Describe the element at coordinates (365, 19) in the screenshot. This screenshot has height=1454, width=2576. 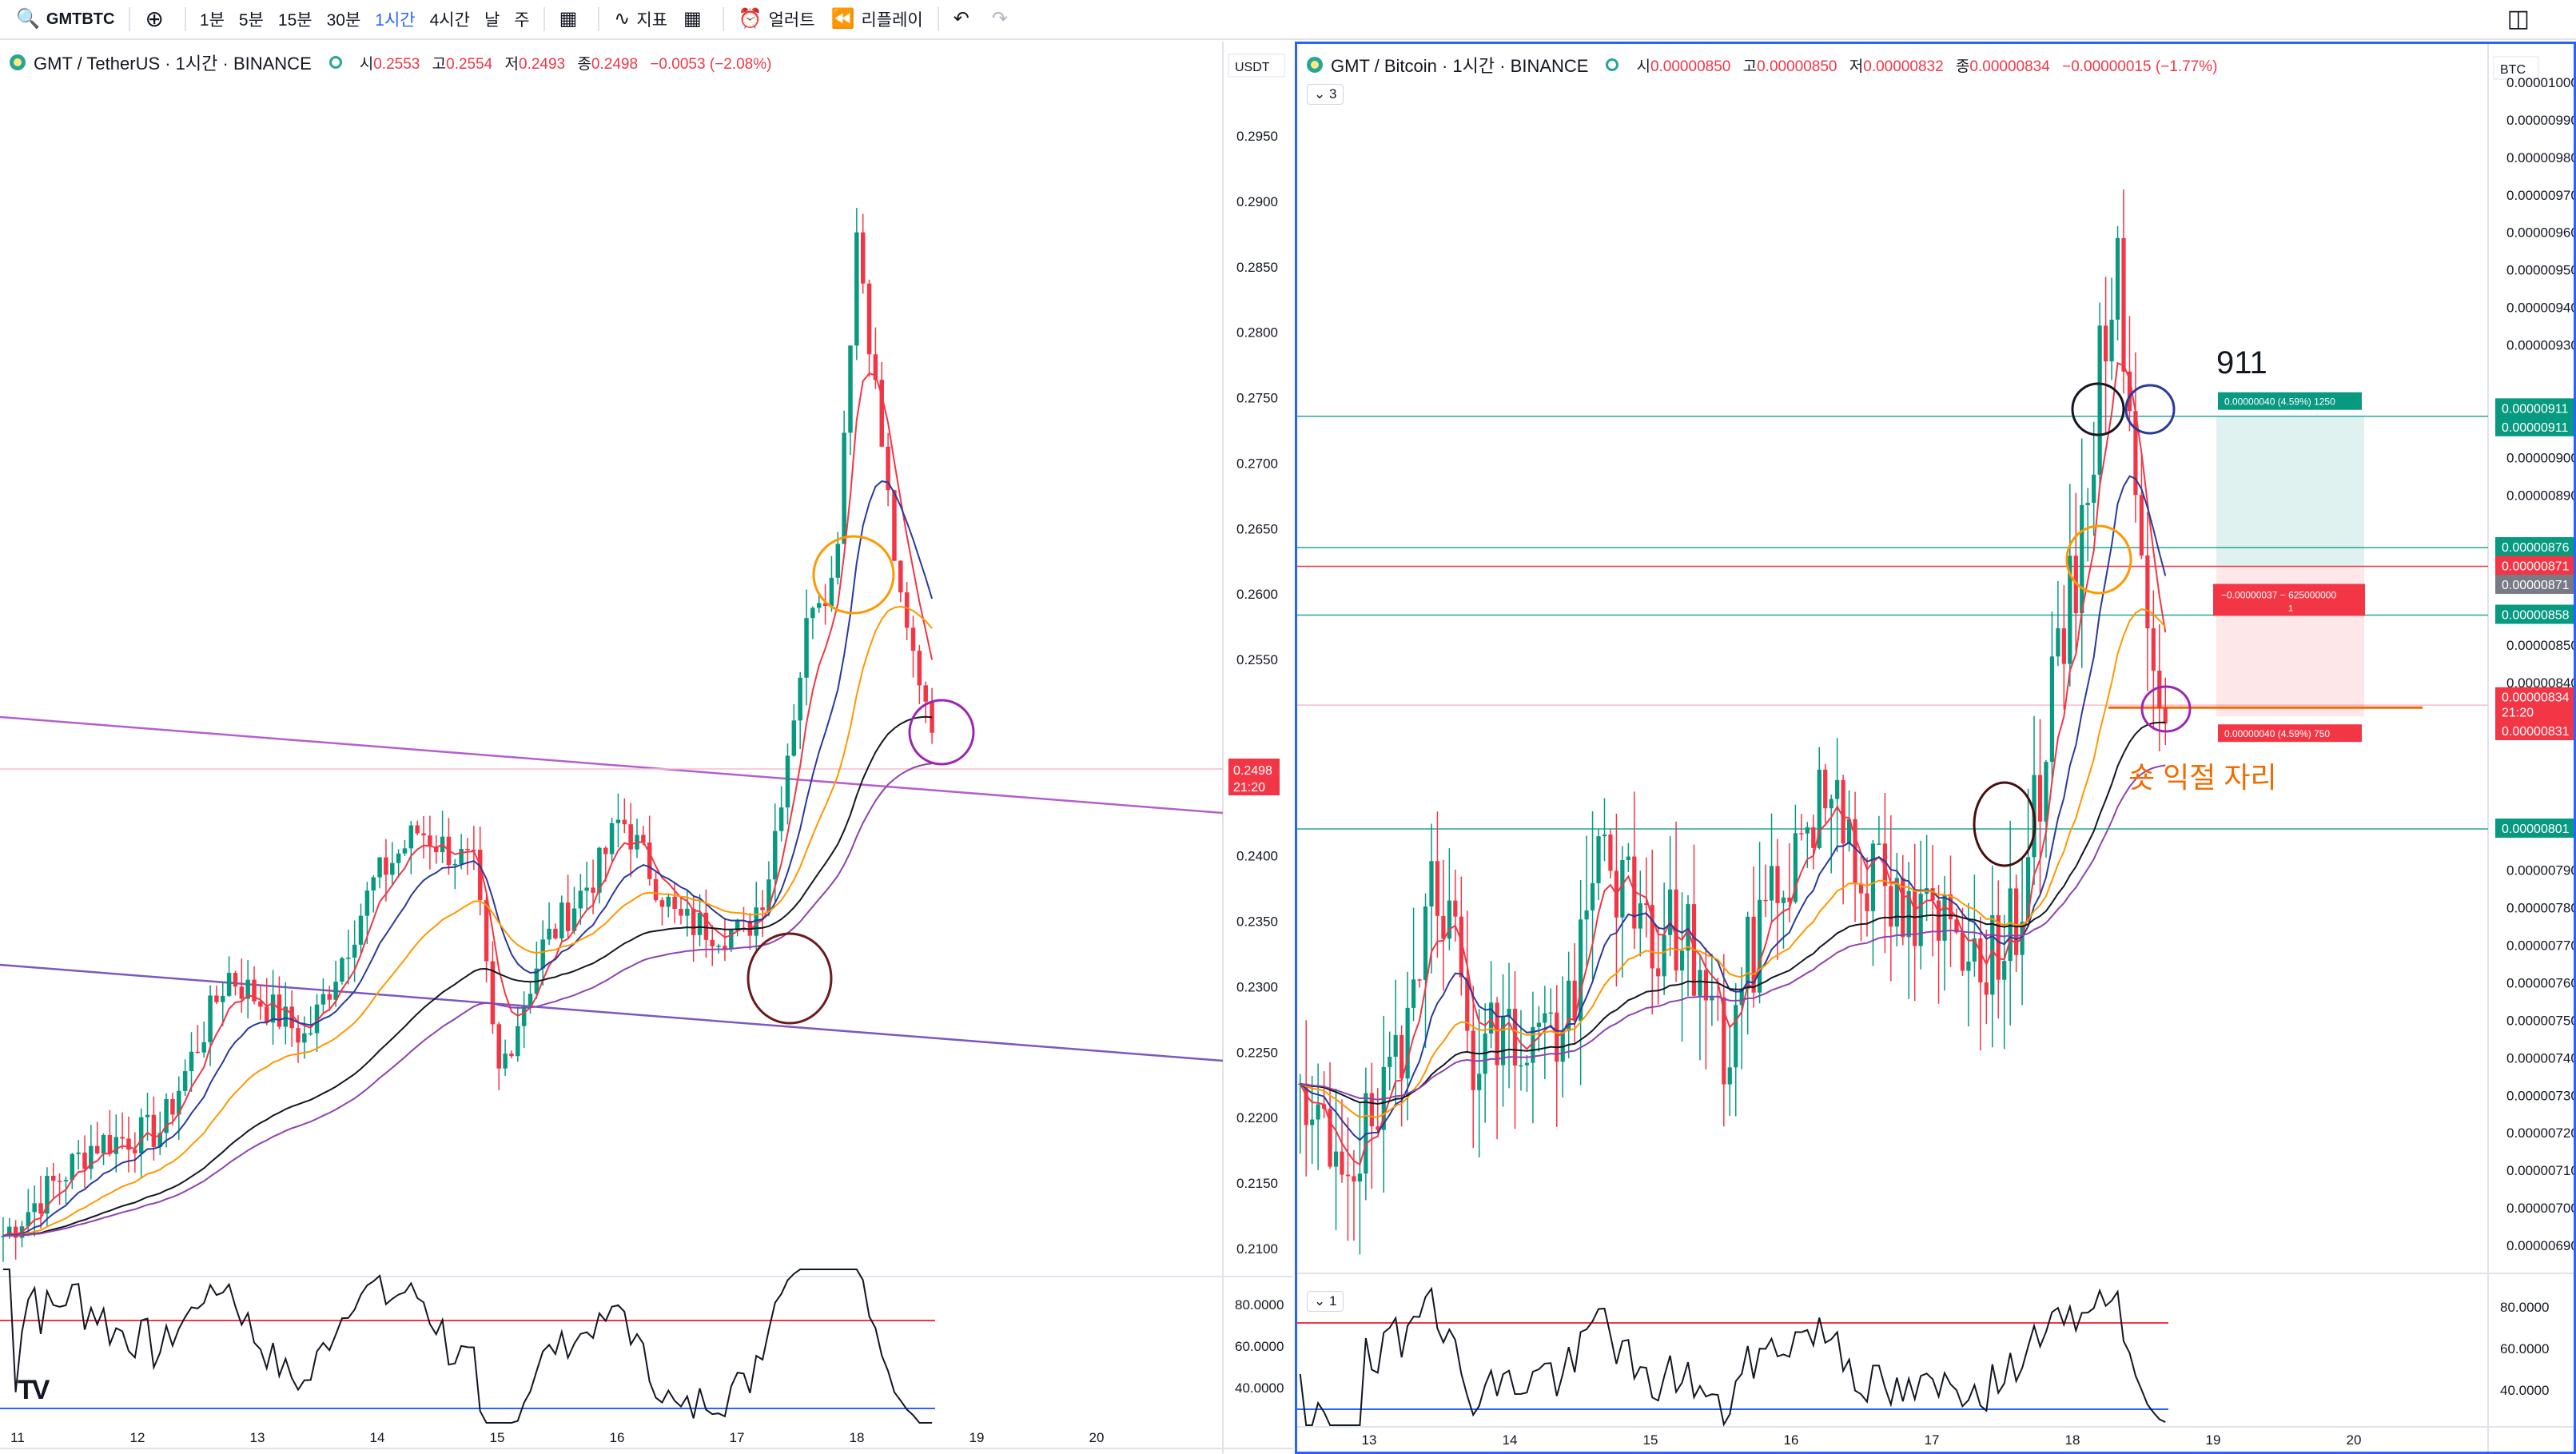
I see `interval-group: 1분 5분 15분 30분 1시간 4시간 날 주` at that location.